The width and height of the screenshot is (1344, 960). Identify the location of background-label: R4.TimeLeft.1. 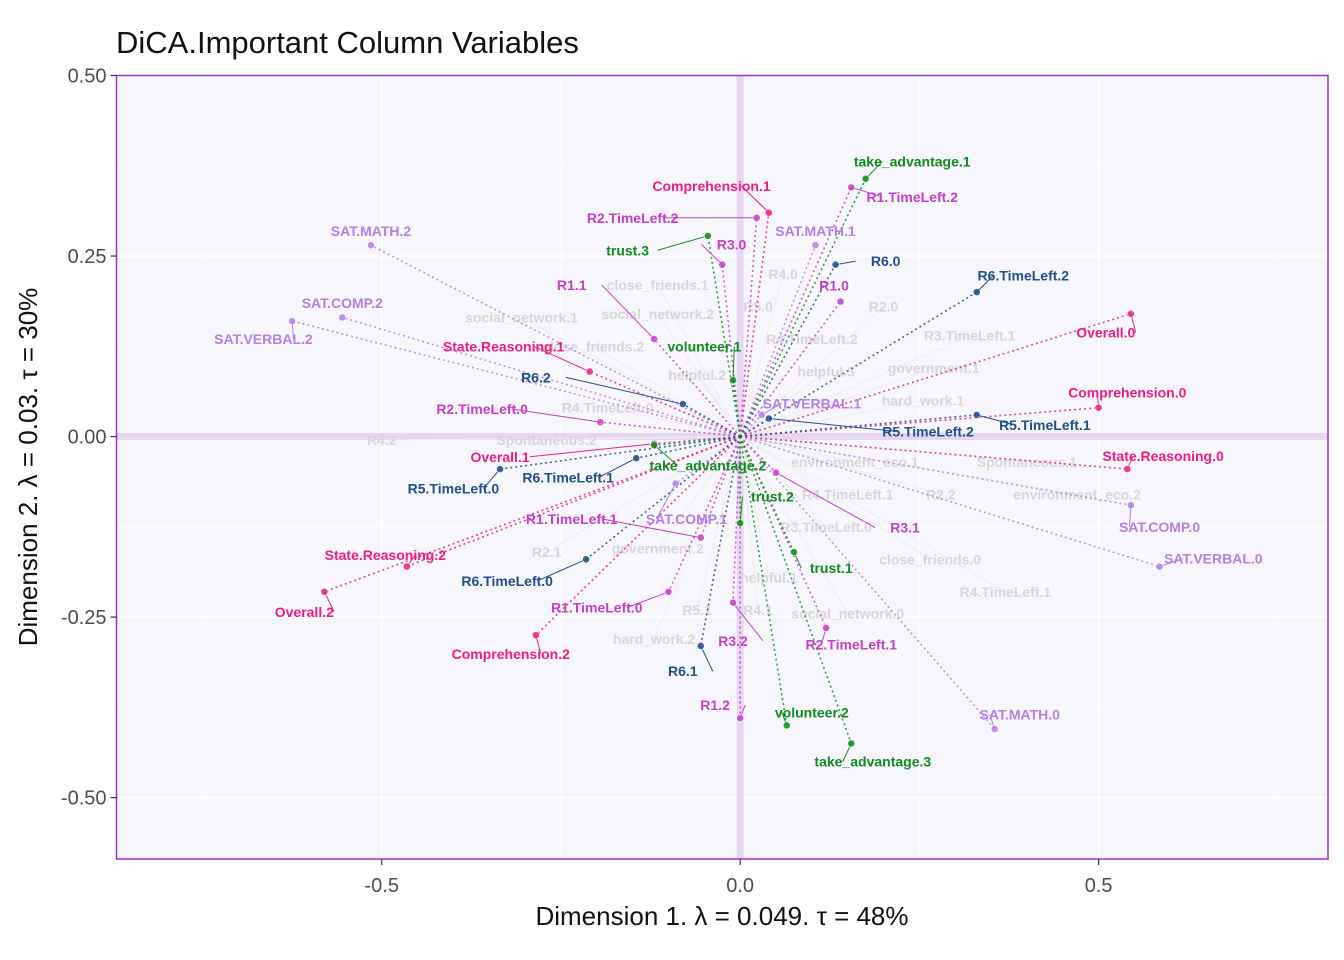
(1006, 592).